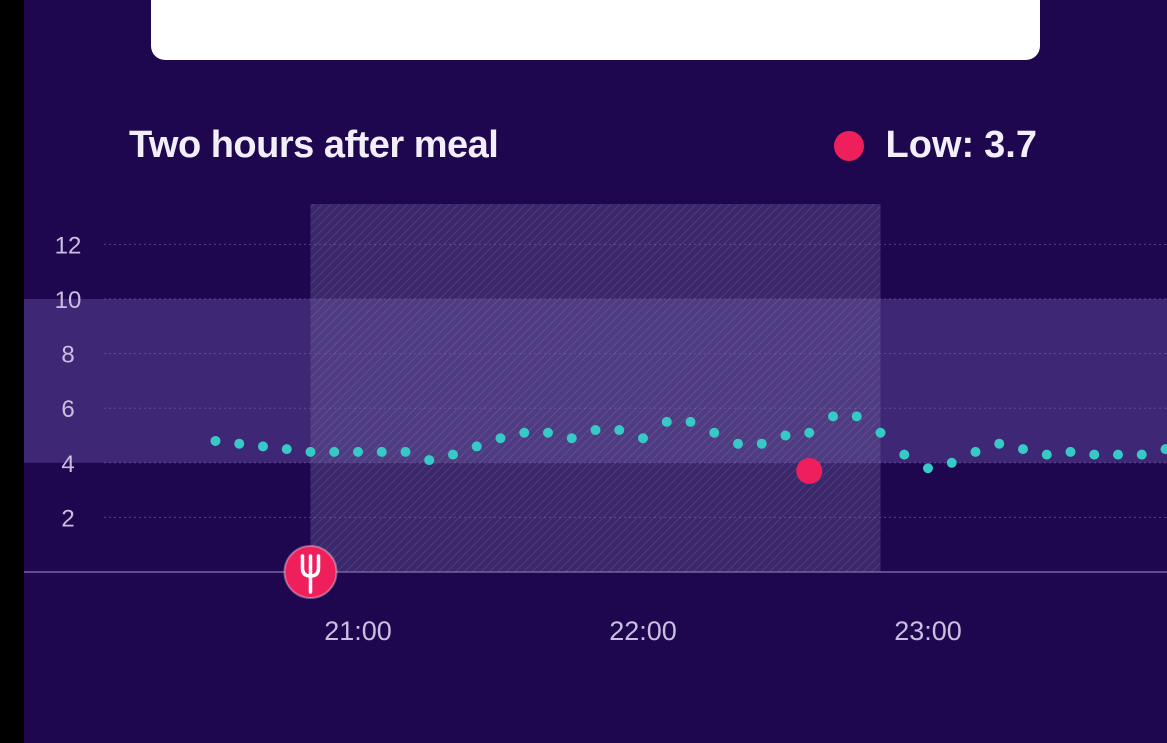 This screenshot has width=1167, height=743. I want to click on y-tick-label: 12, so click(68, 245).